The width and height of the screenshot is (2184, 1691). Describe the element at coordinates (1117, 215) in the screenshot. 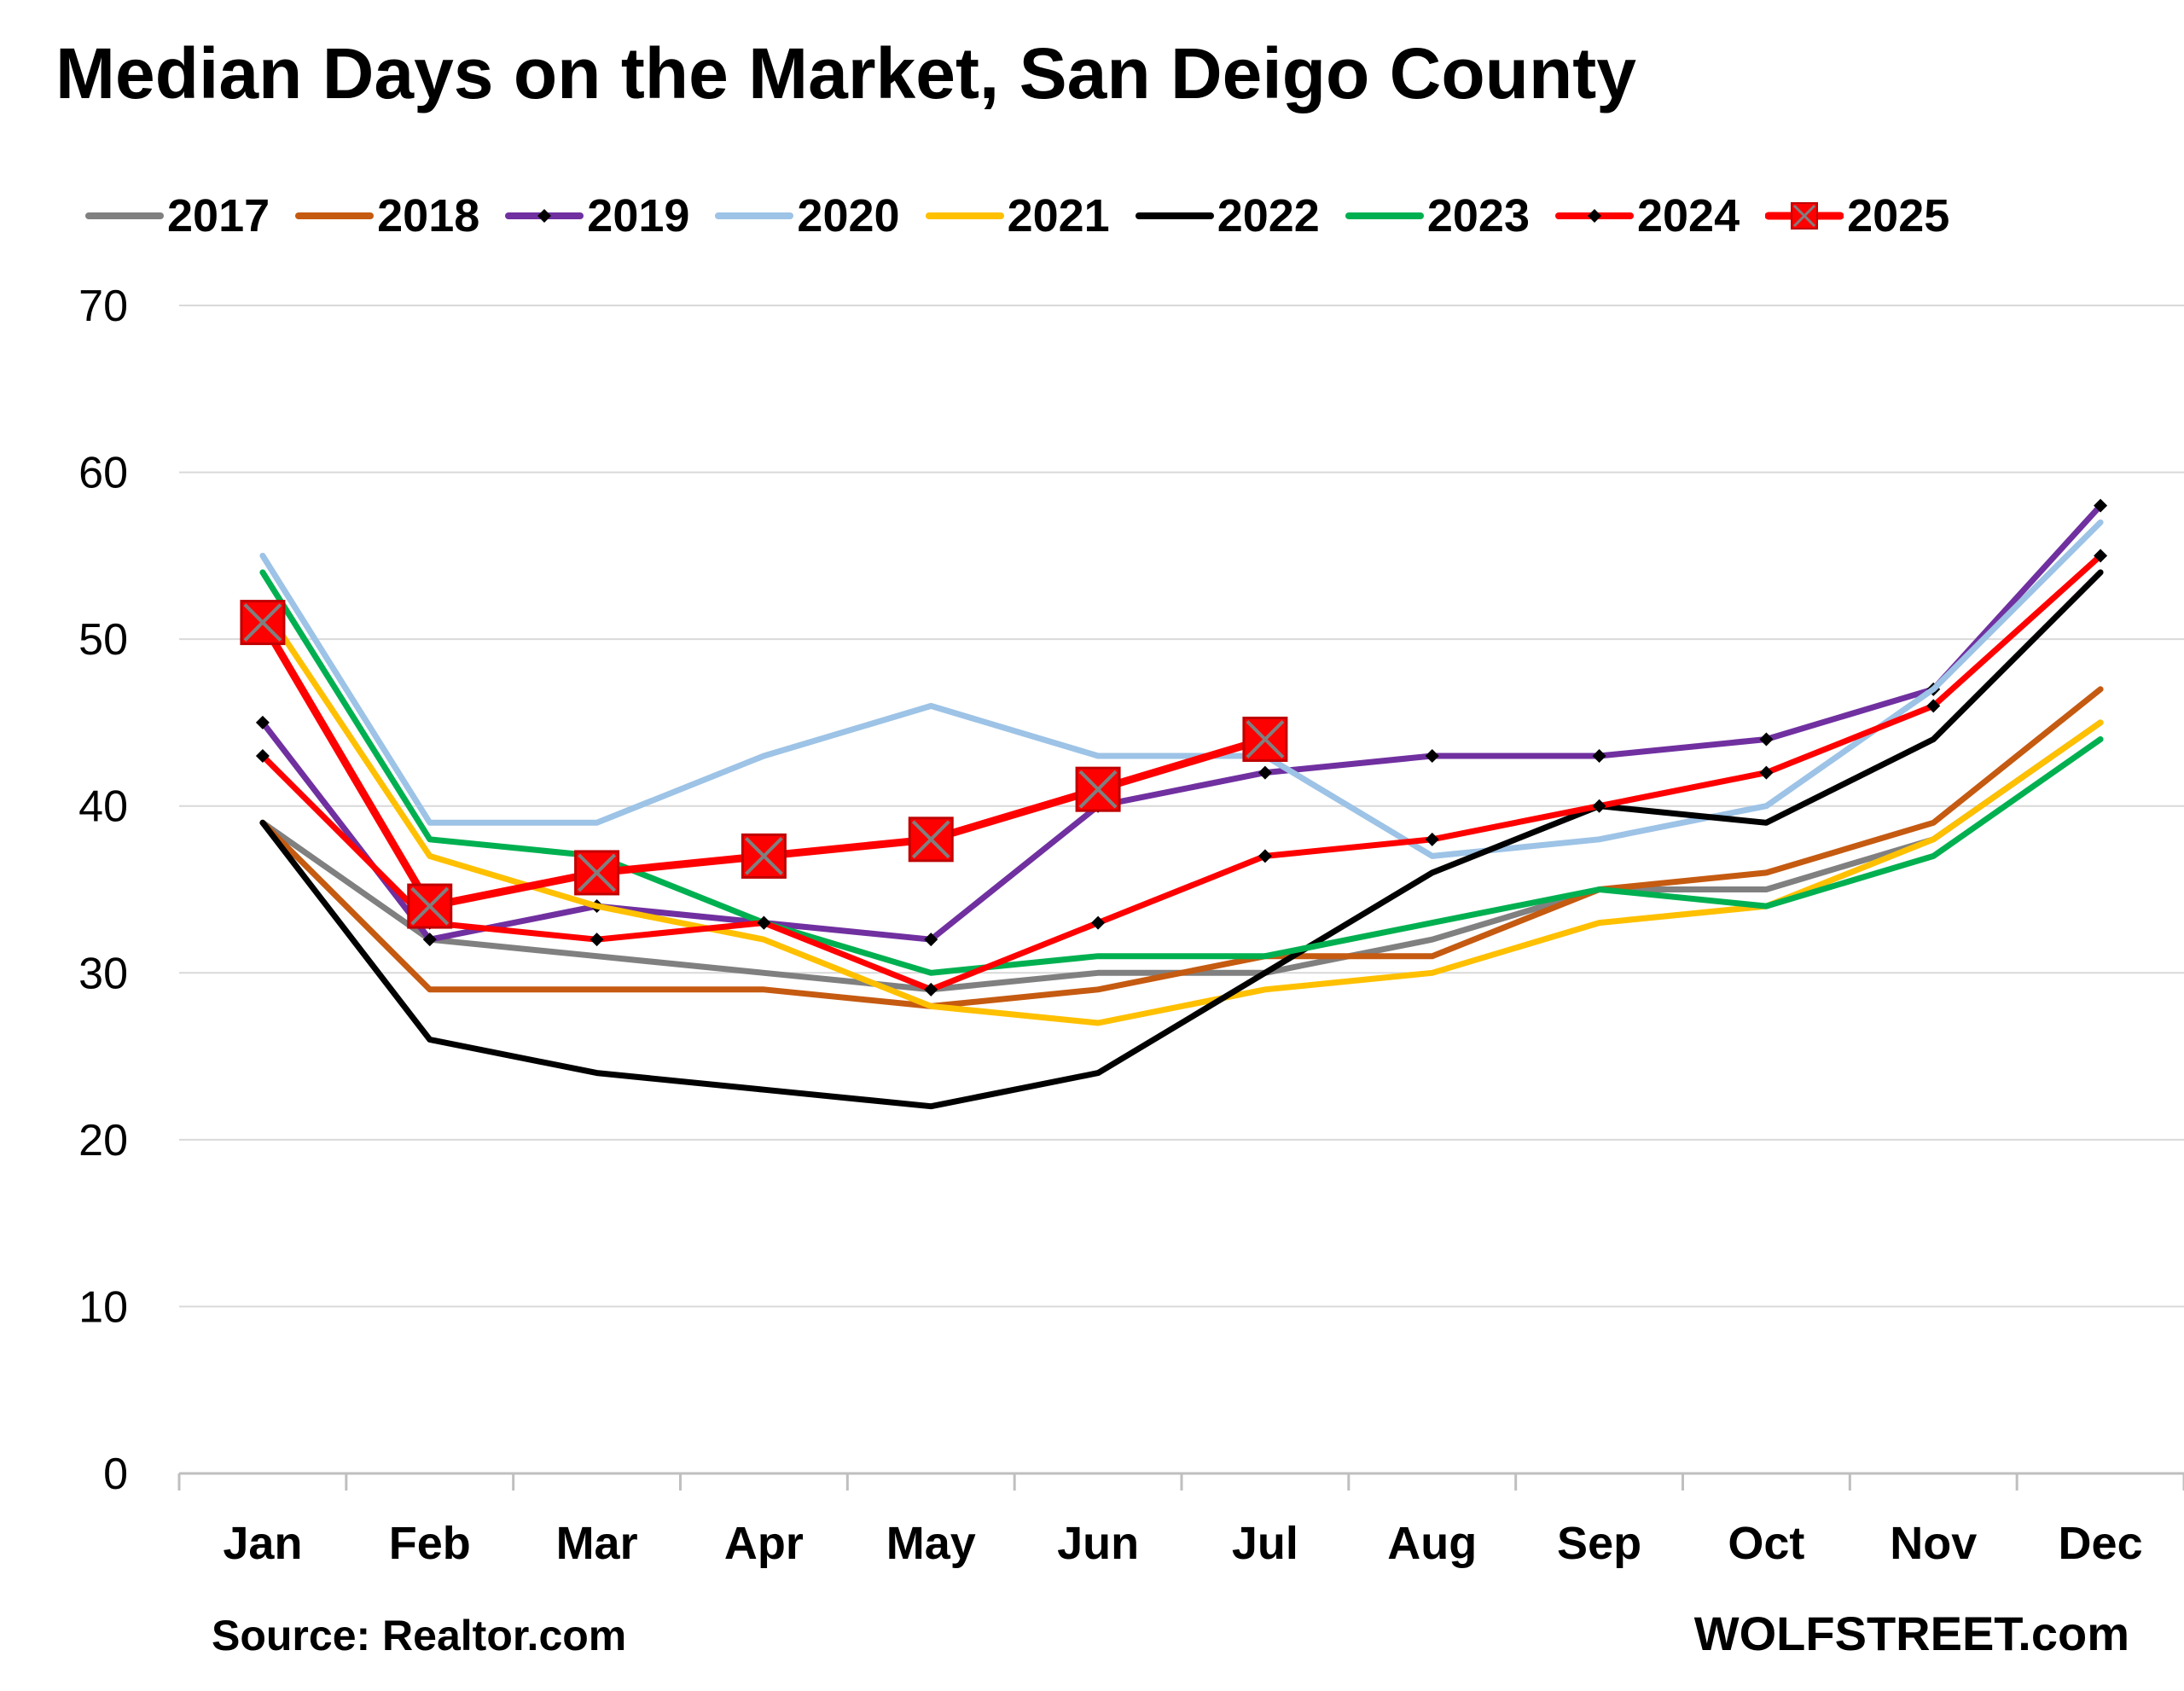

I see `chart-legend: 2017 2018 2019 2020 2021 2022 2023 2024 2025` at that location.